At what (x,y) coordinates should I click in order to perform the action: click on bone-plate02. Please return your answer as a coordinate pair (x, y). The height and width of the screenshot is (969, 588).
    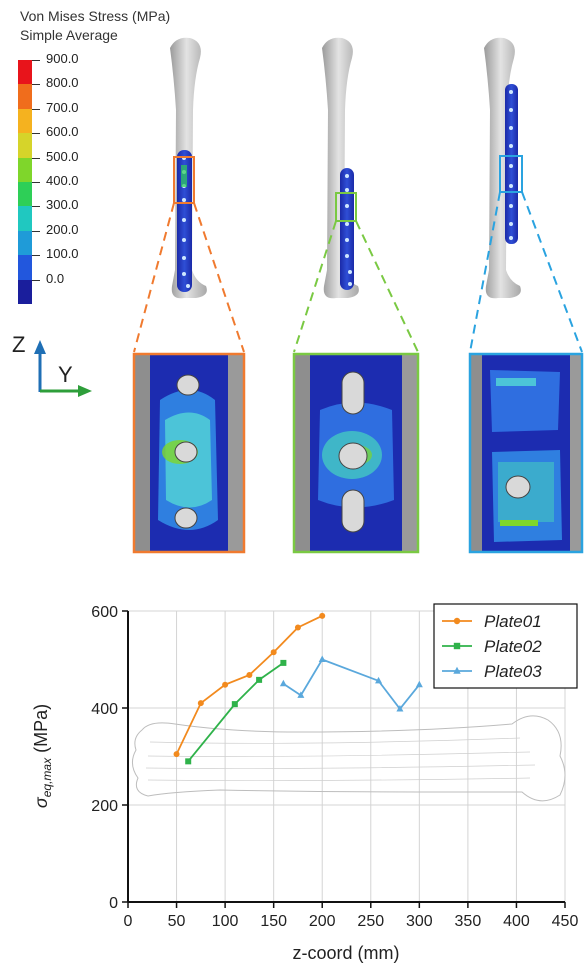
    Looking at the image, I should click on (340, 168).